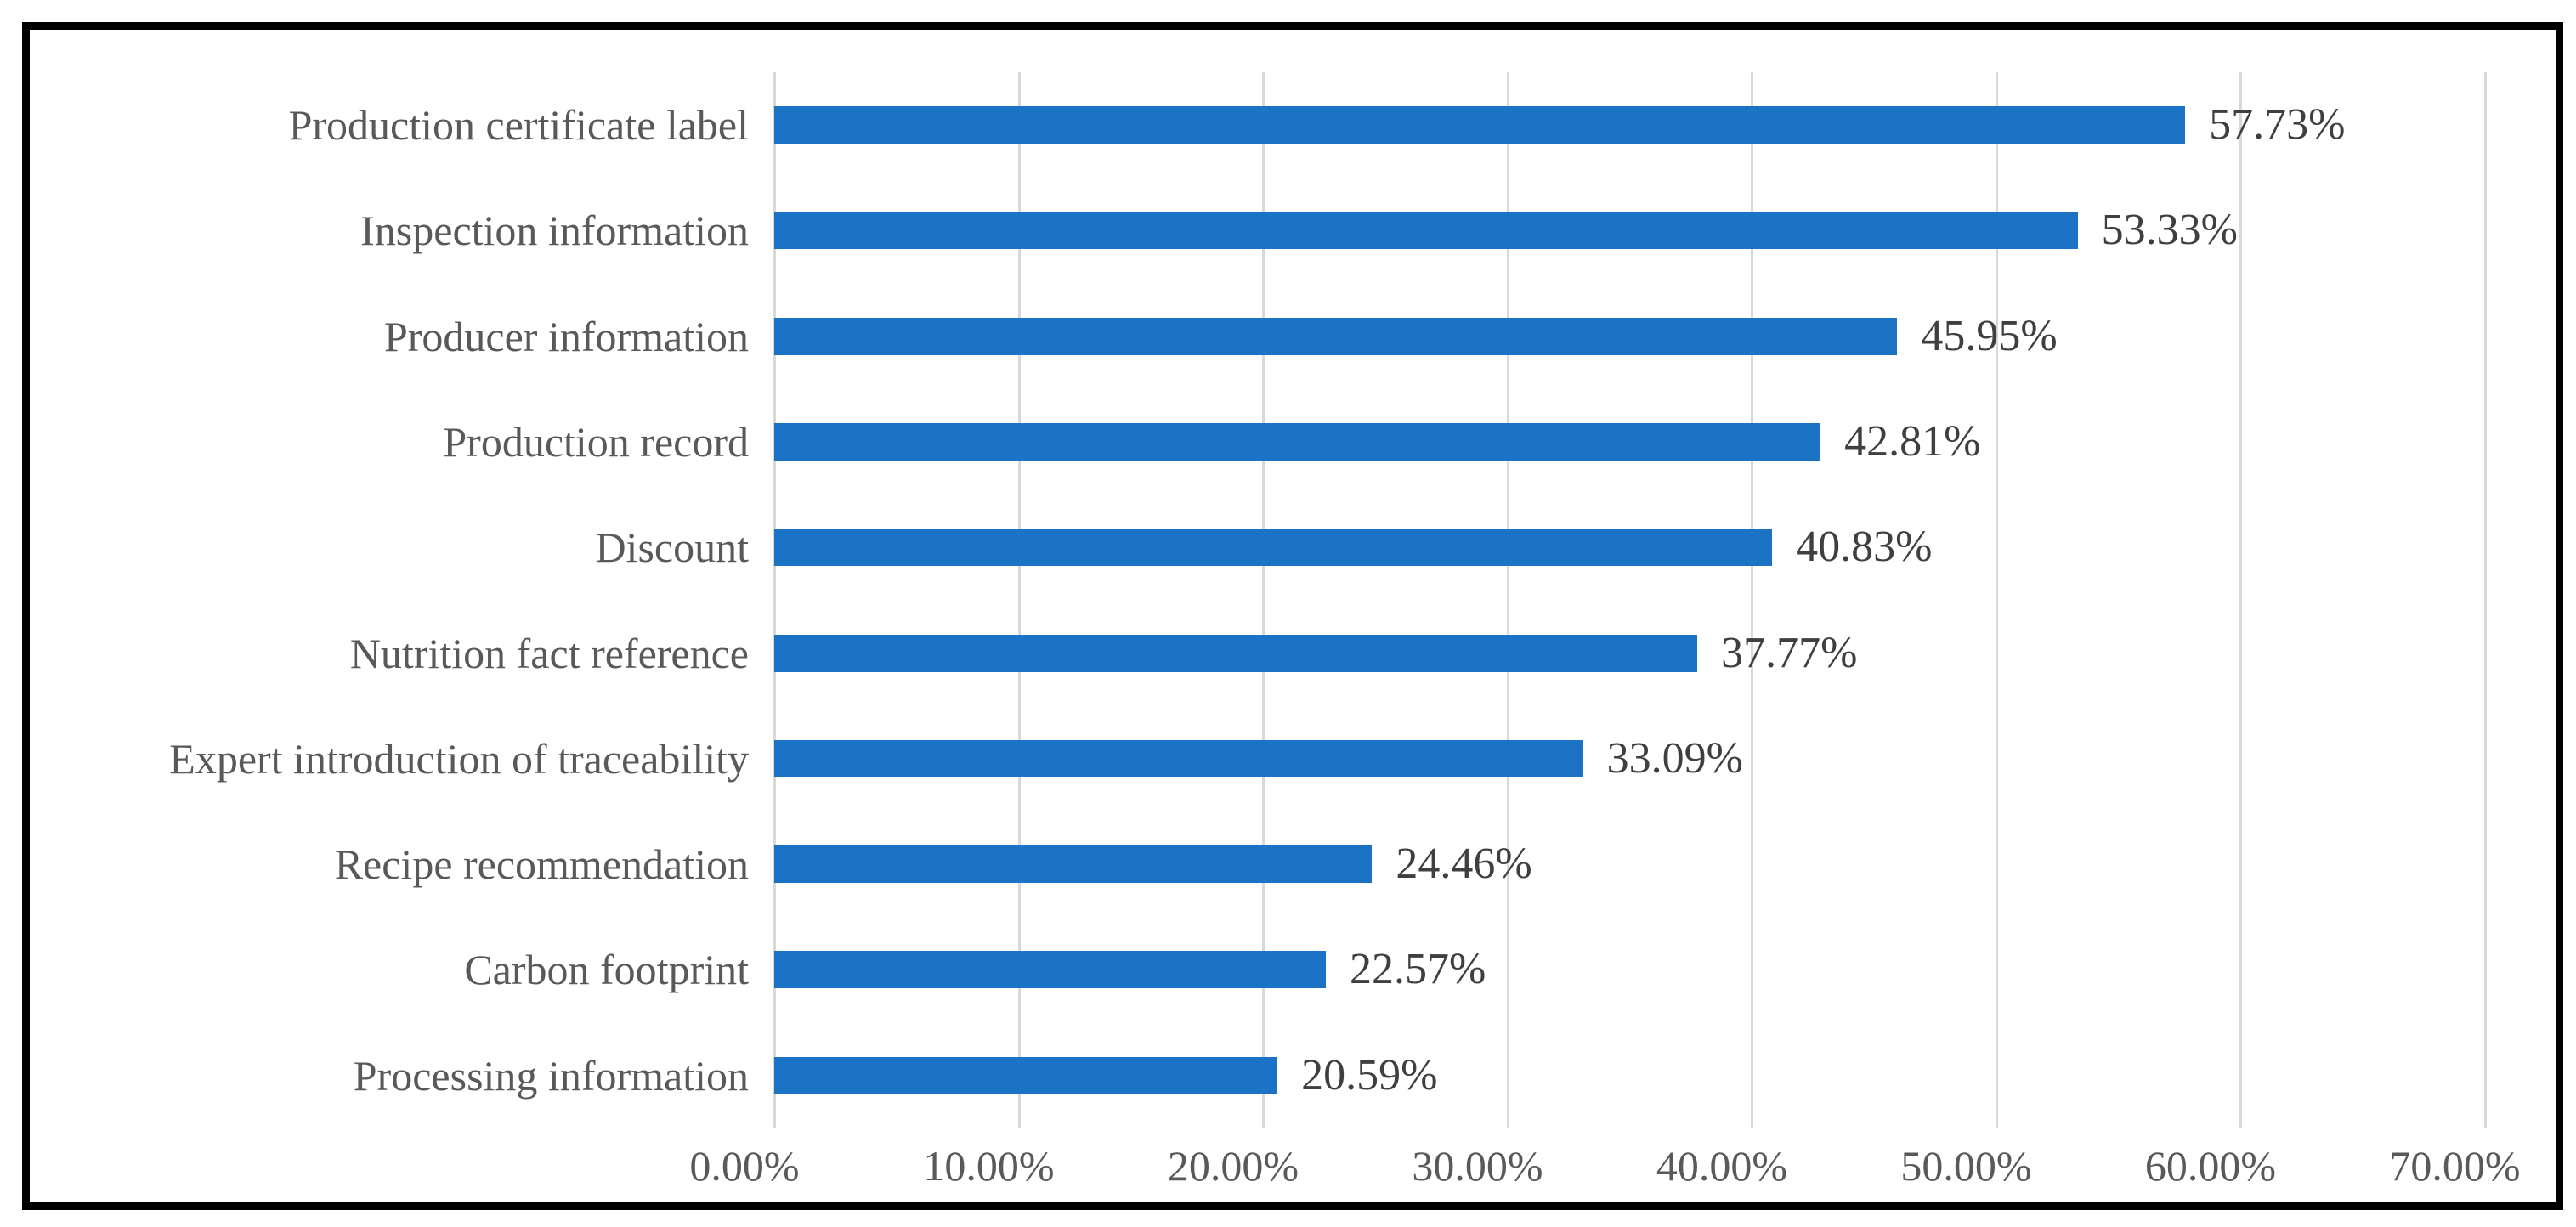 The height and width of the screenshot is (1227, 2576). I want to click on x-tick-label: 70.00%, so click(2455, 1166).